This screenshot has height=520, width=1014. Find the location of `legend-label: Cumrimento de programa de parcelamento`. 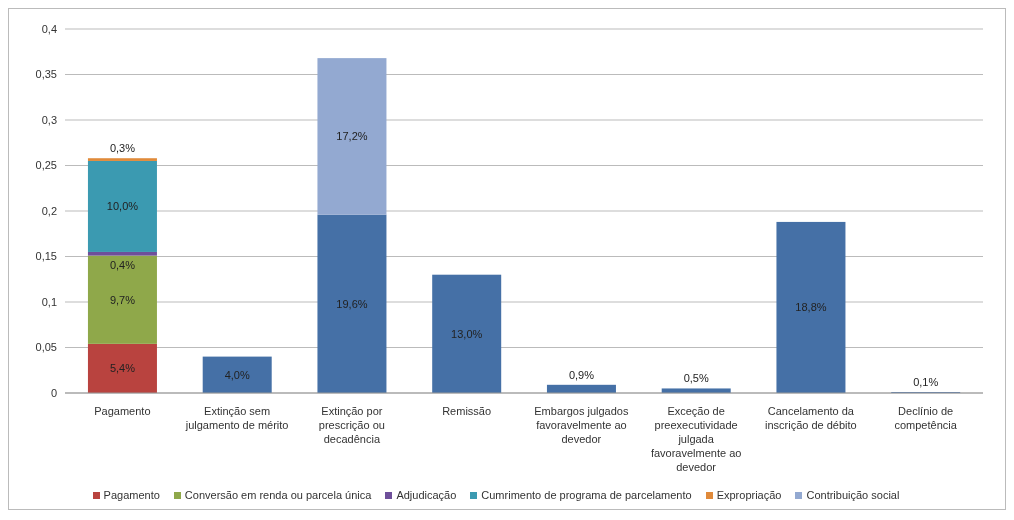

legend-label: Cumrimento de programa de parcelamento is located at coordinates (586, 495).